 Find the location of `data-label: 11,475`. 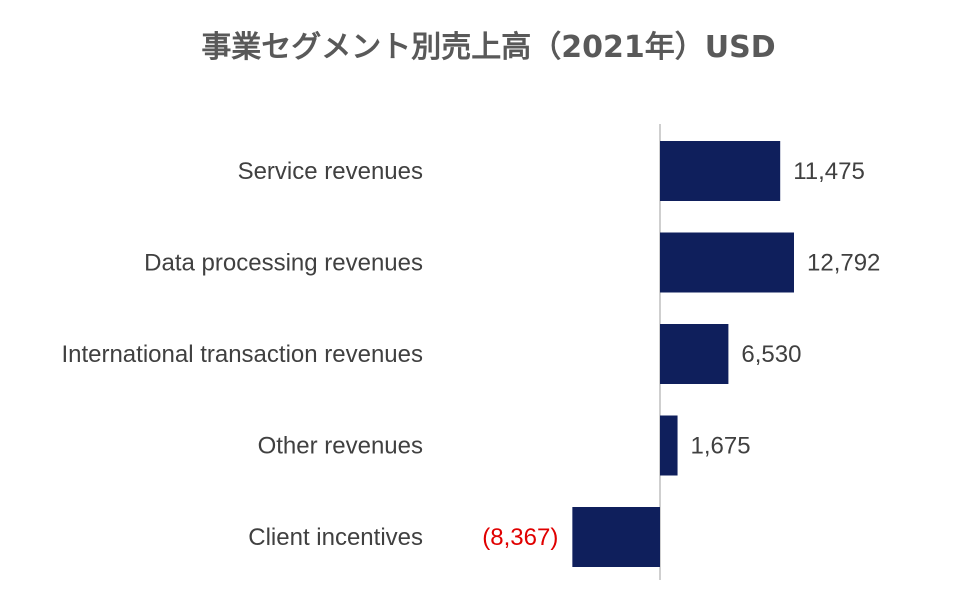

data-label: 11,475 is located at coordinates (829, 171).